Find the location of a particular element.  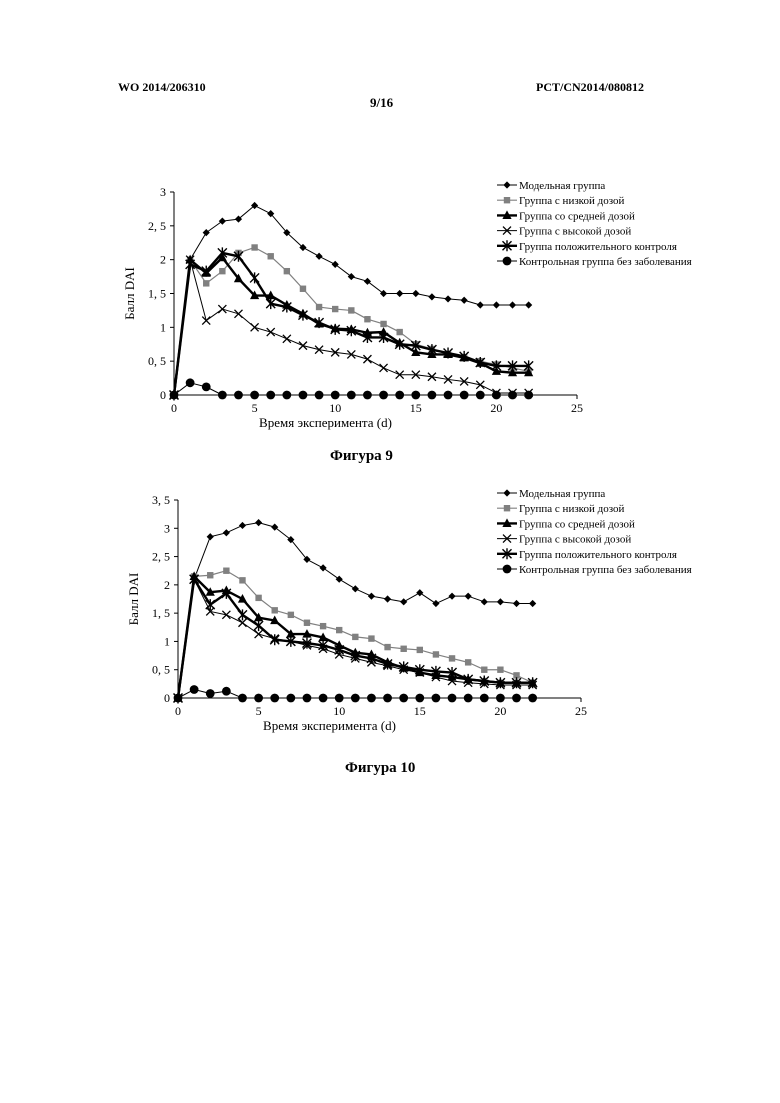

legend-entry: Группа положительного контроля is located at coordinates (587, 554).